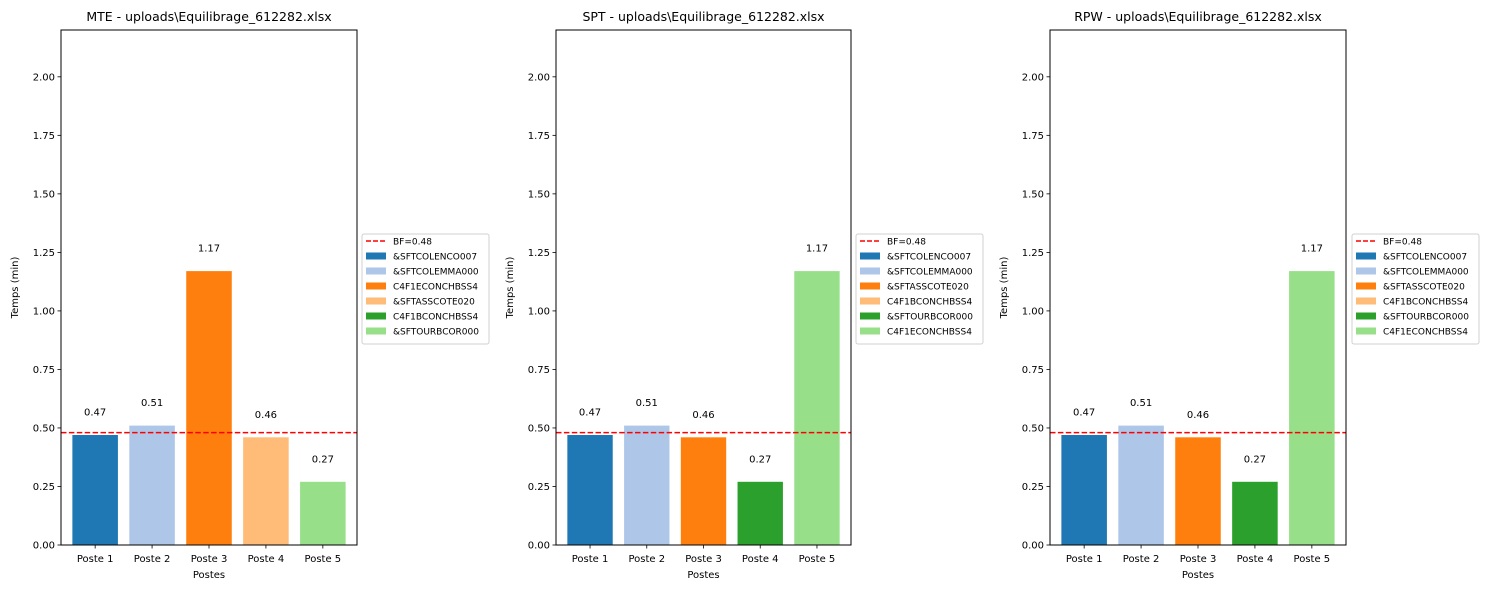 The image size is (1489, 594). What do you see at coordinates (1033, 487) in the screenshot?
I see `y-tick-label: 0.25` at bounding box center [1033, 487].